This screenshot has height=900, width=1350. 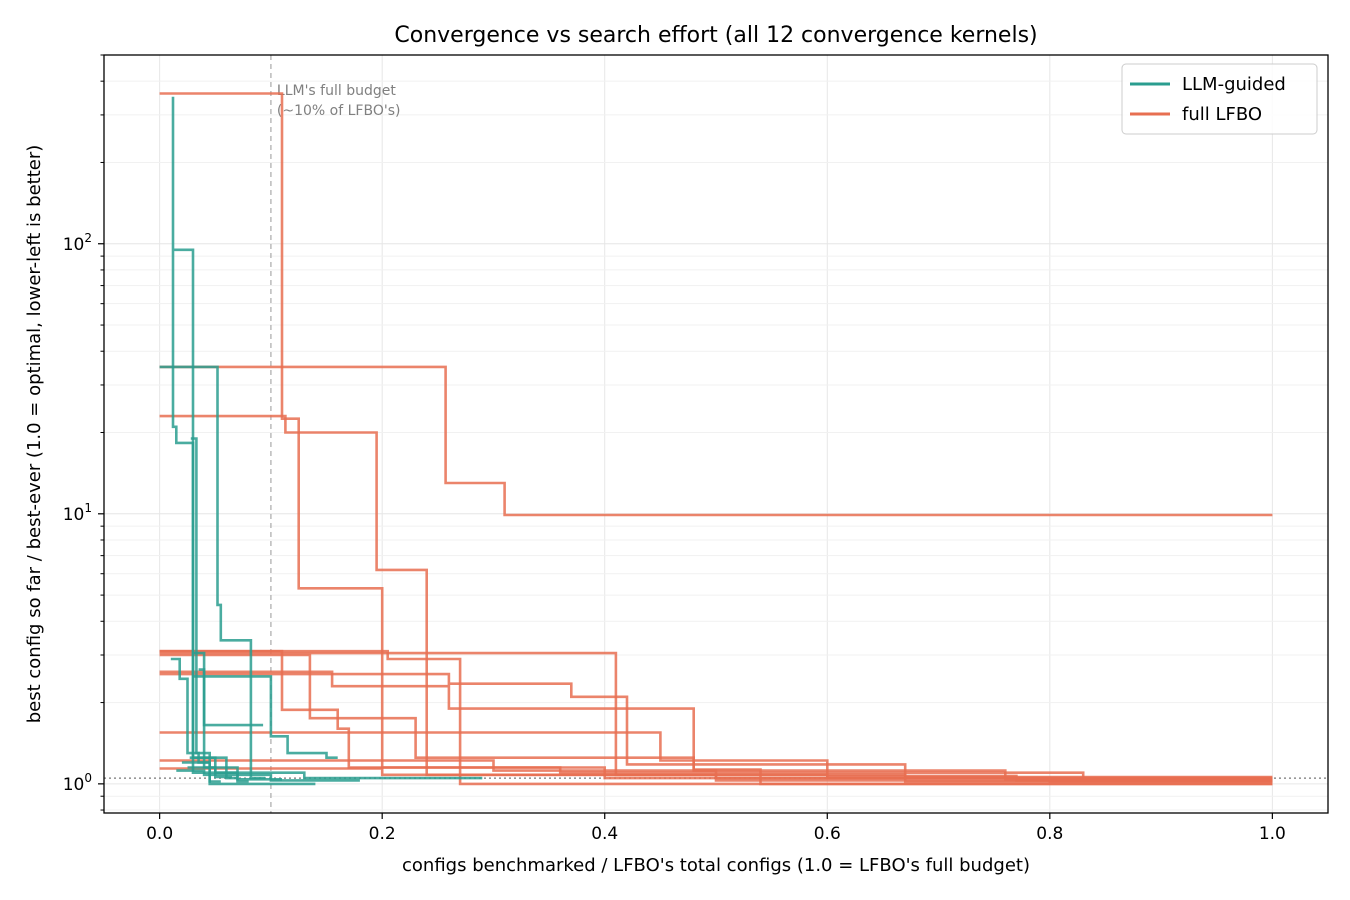 I want to click on legend-box, so click(x=1219, y=99).